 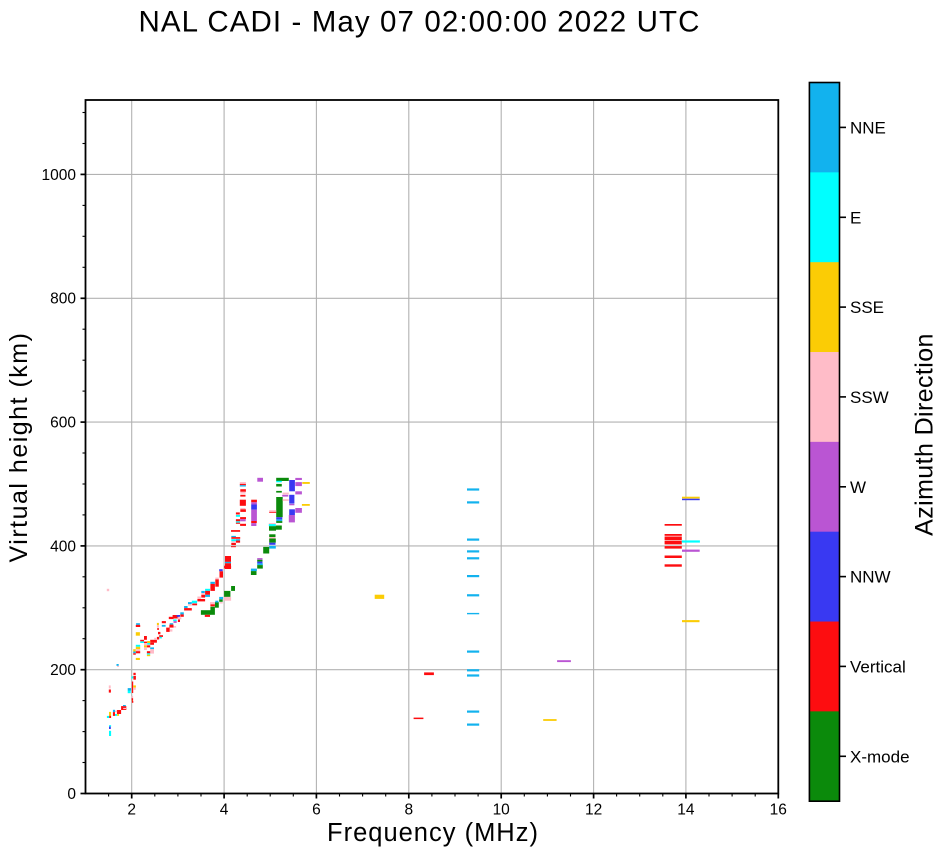 I want to click on svg-text: 4, so click(x=224, y=809).